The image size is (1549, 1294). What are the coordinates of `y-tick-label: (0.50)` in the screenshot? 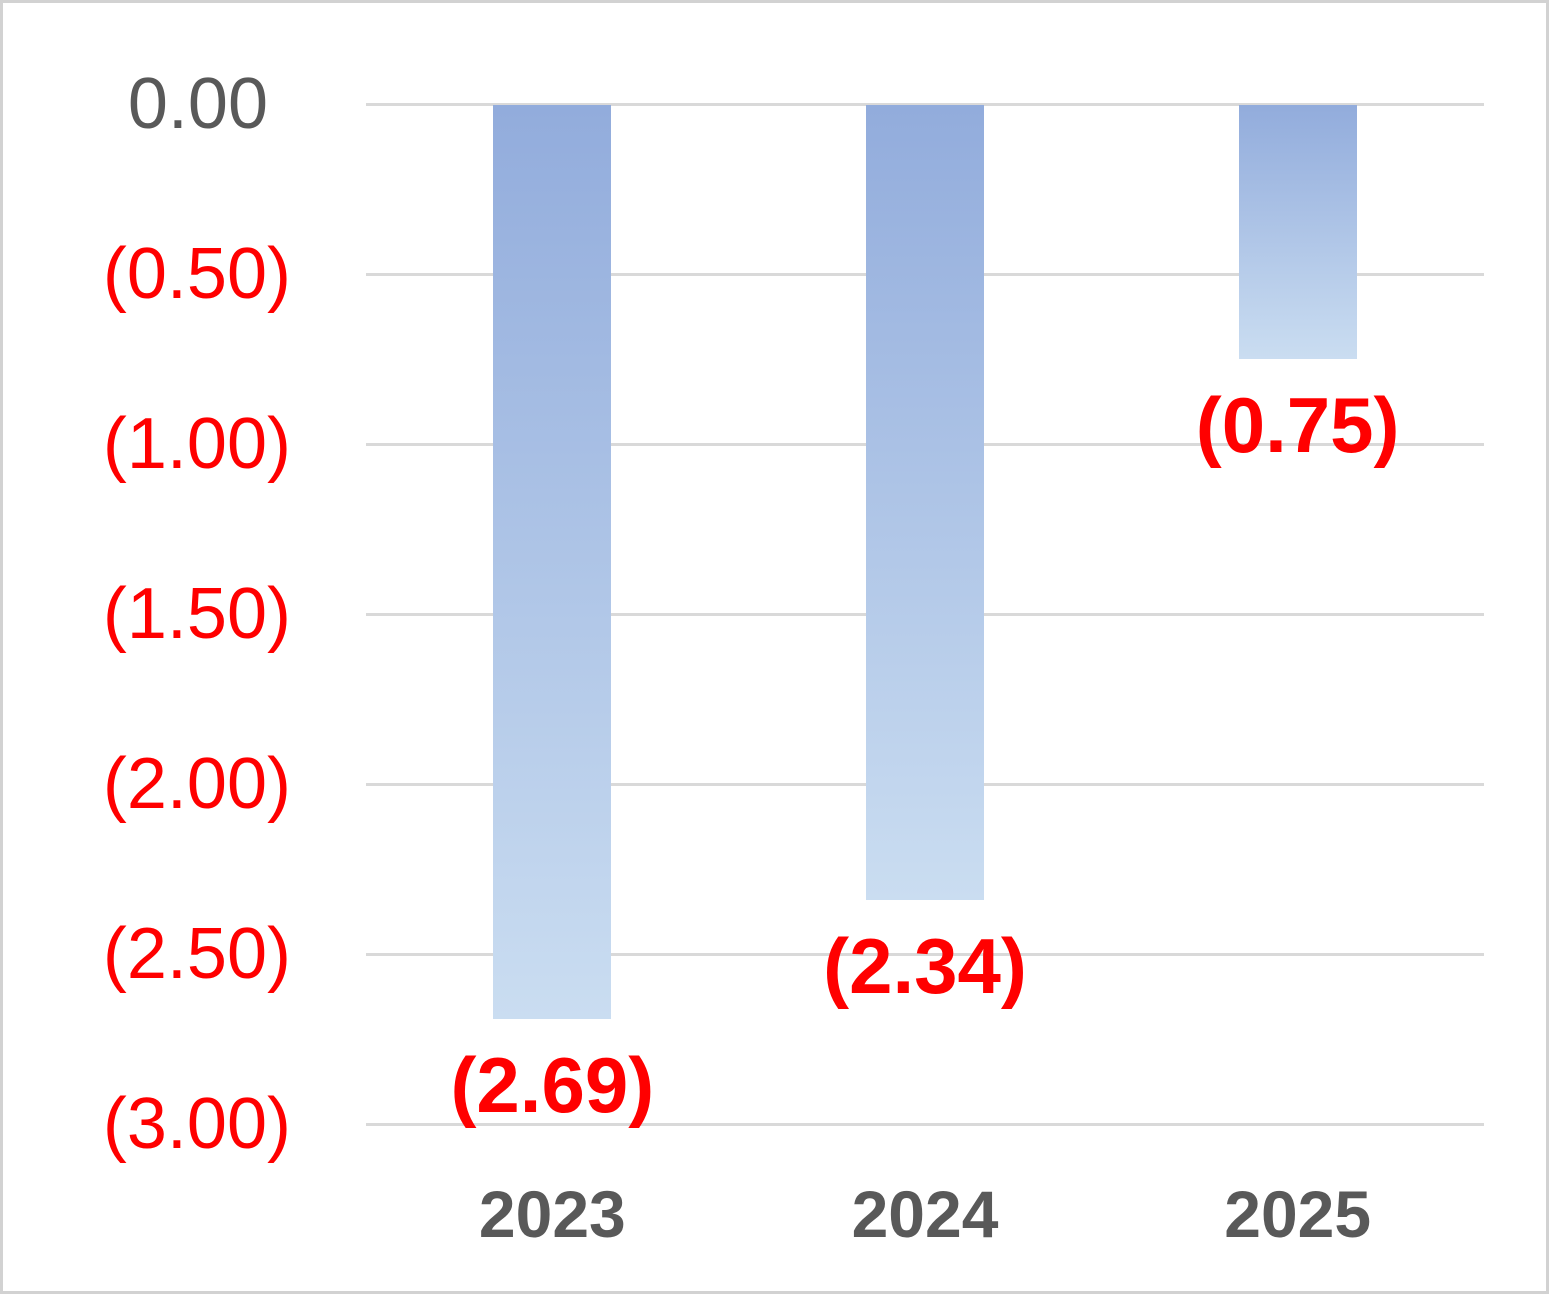 It's located at (196, 274).